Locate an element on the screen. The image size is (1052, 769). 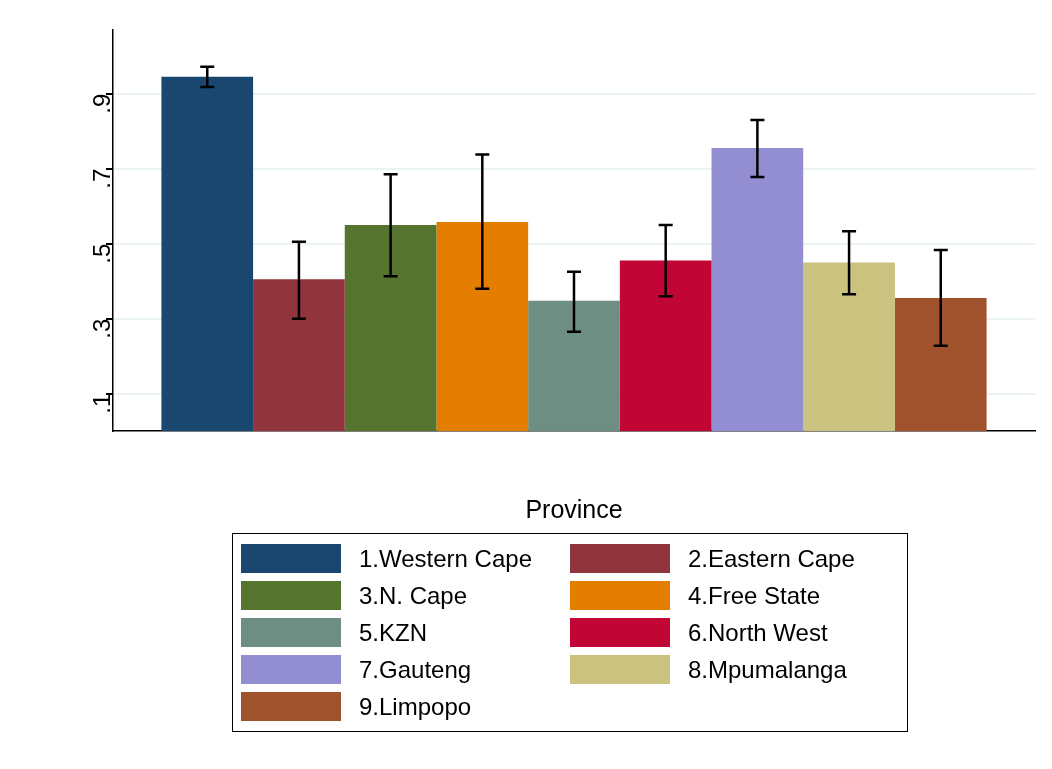
legend-label: 6.North West is located at coordinates (758, 632).